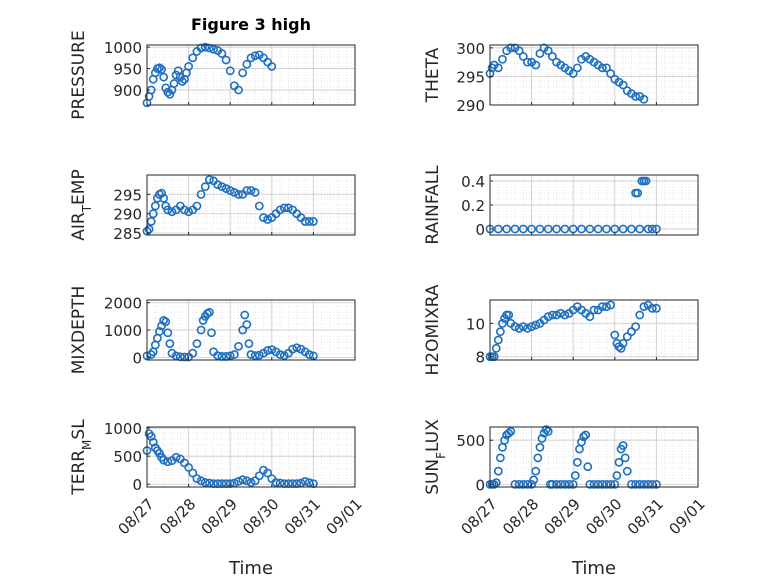  I want to click on subplot-h2omixra: 8 10 H2OMIXRA, so click(561, 330).